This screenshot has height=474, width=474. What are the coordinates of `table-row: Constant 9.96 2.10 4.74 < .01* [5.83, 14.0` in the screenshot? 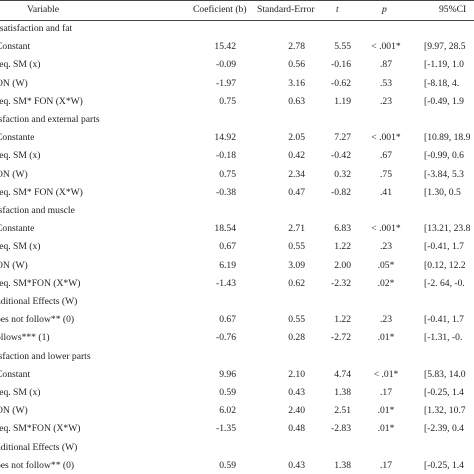 It's located at (237, 375).